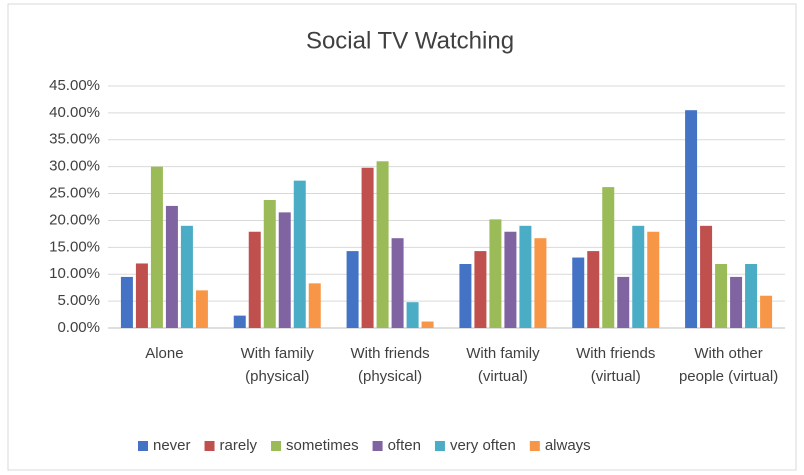  Describe the element at coordinates (74, 112) in the screenshot. I see `y-tick-label: 40.00%` at that location.